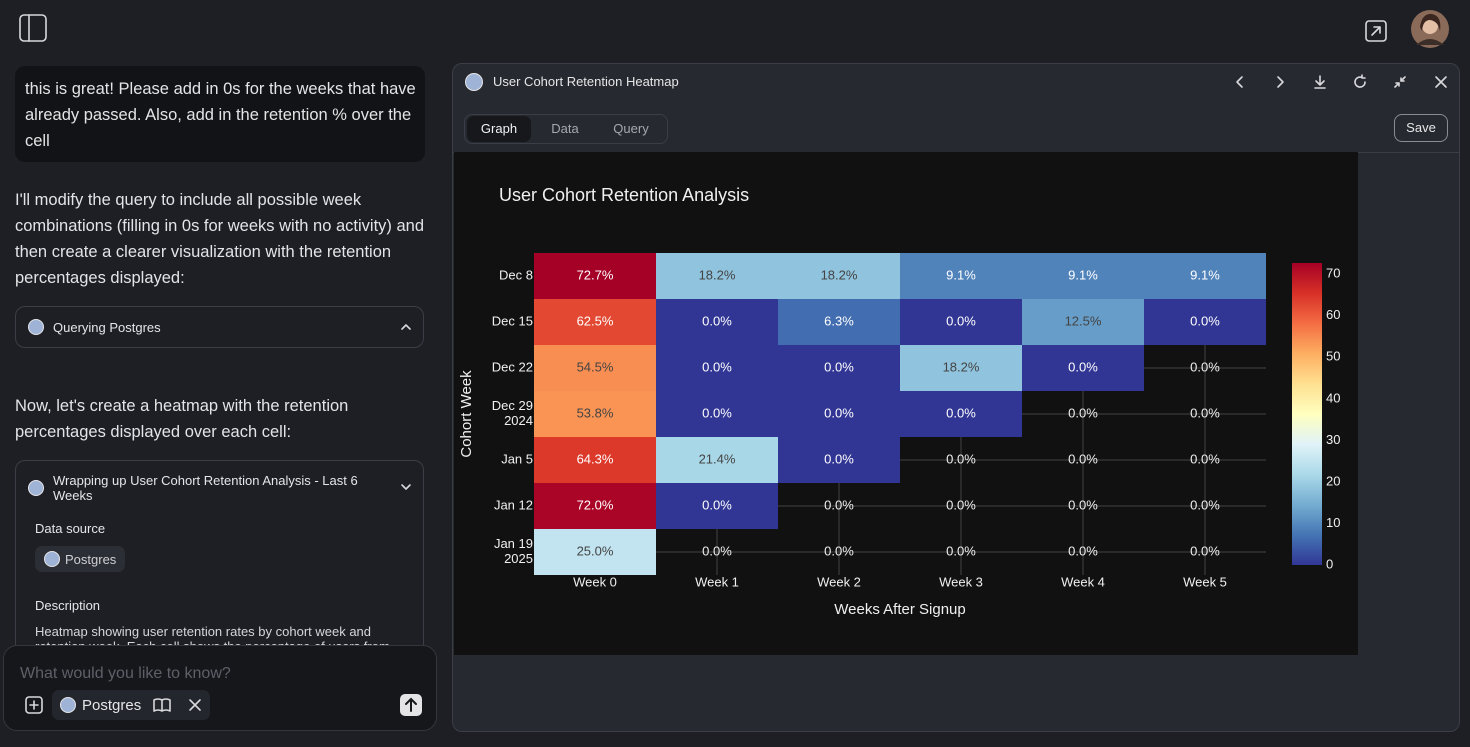  I want to click on colorbar-tick-label: 0, so click(1329, 563).